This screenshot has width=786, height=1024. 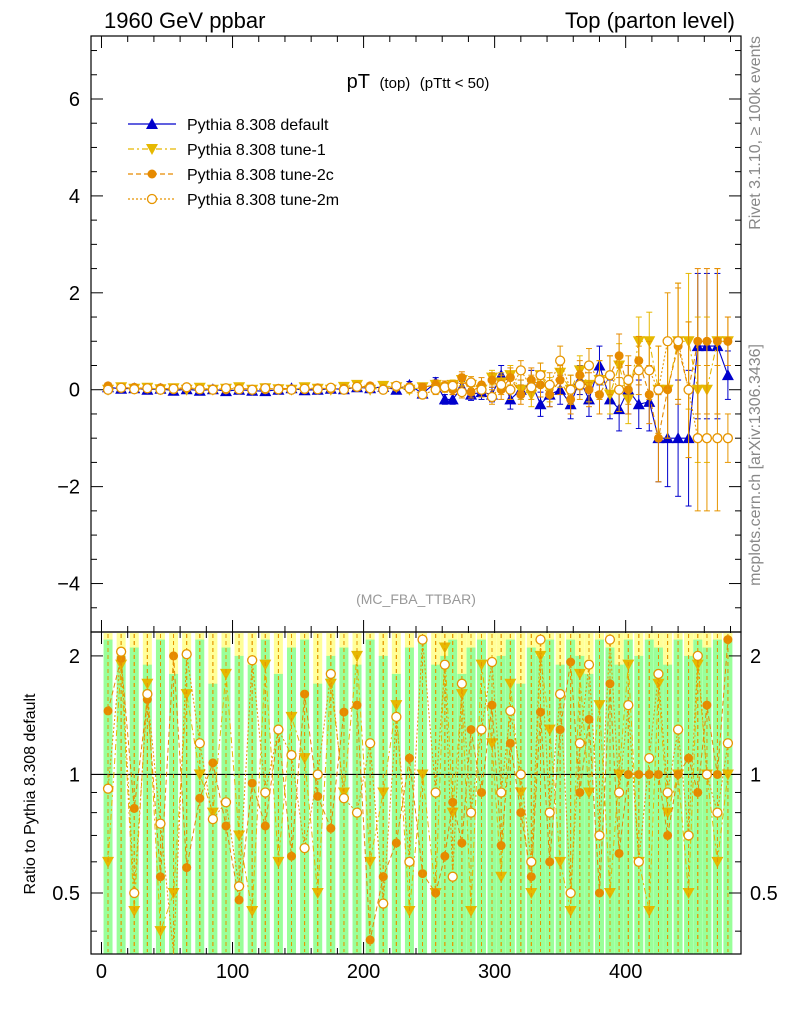 What do you see at coordinates (101, 972) in the screenshot?
I see `x-tick-label: 0` at bounding box center [101, 972].